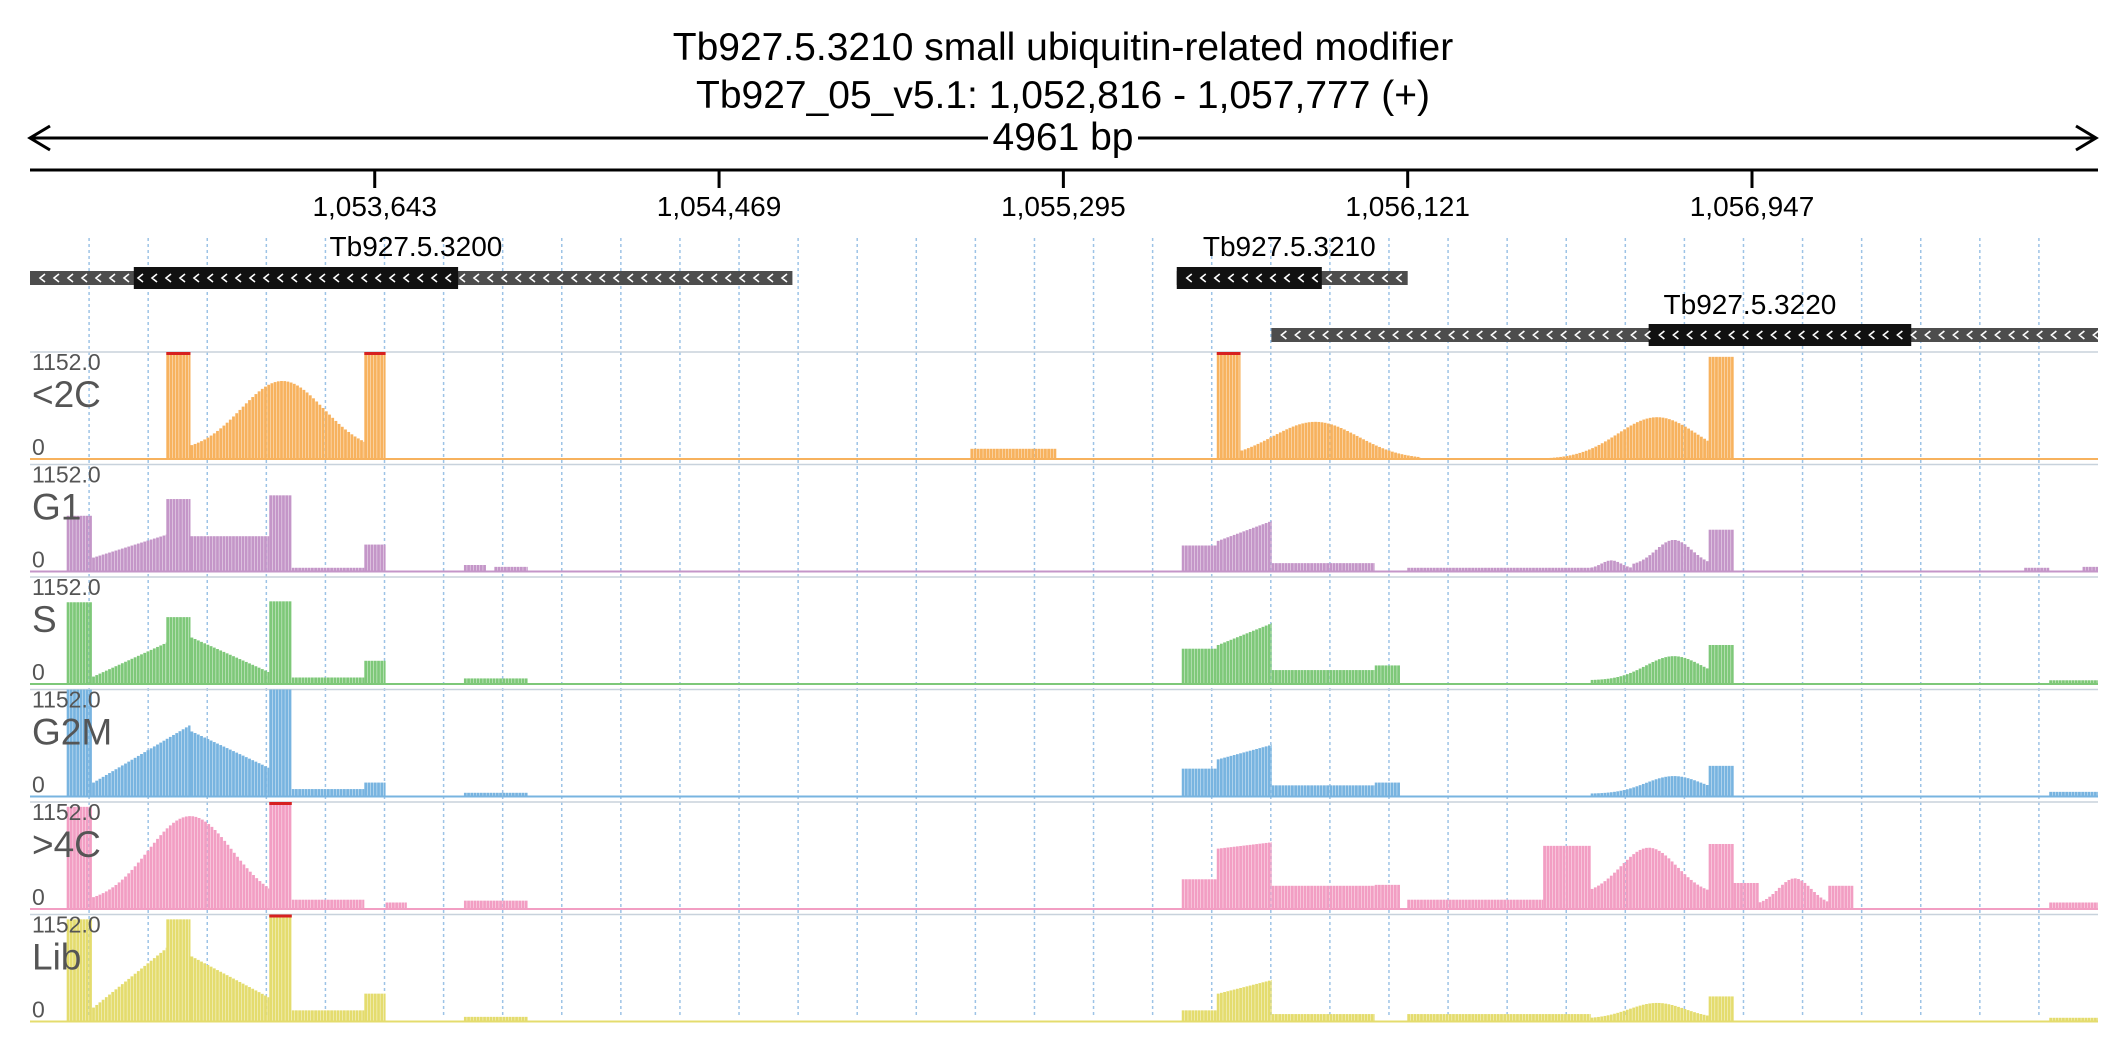  What do you see at coordinates (1064, 854) in the screenshot?
I see `track->4C: 1152.00>4C` at bounding box center [1064, 854].